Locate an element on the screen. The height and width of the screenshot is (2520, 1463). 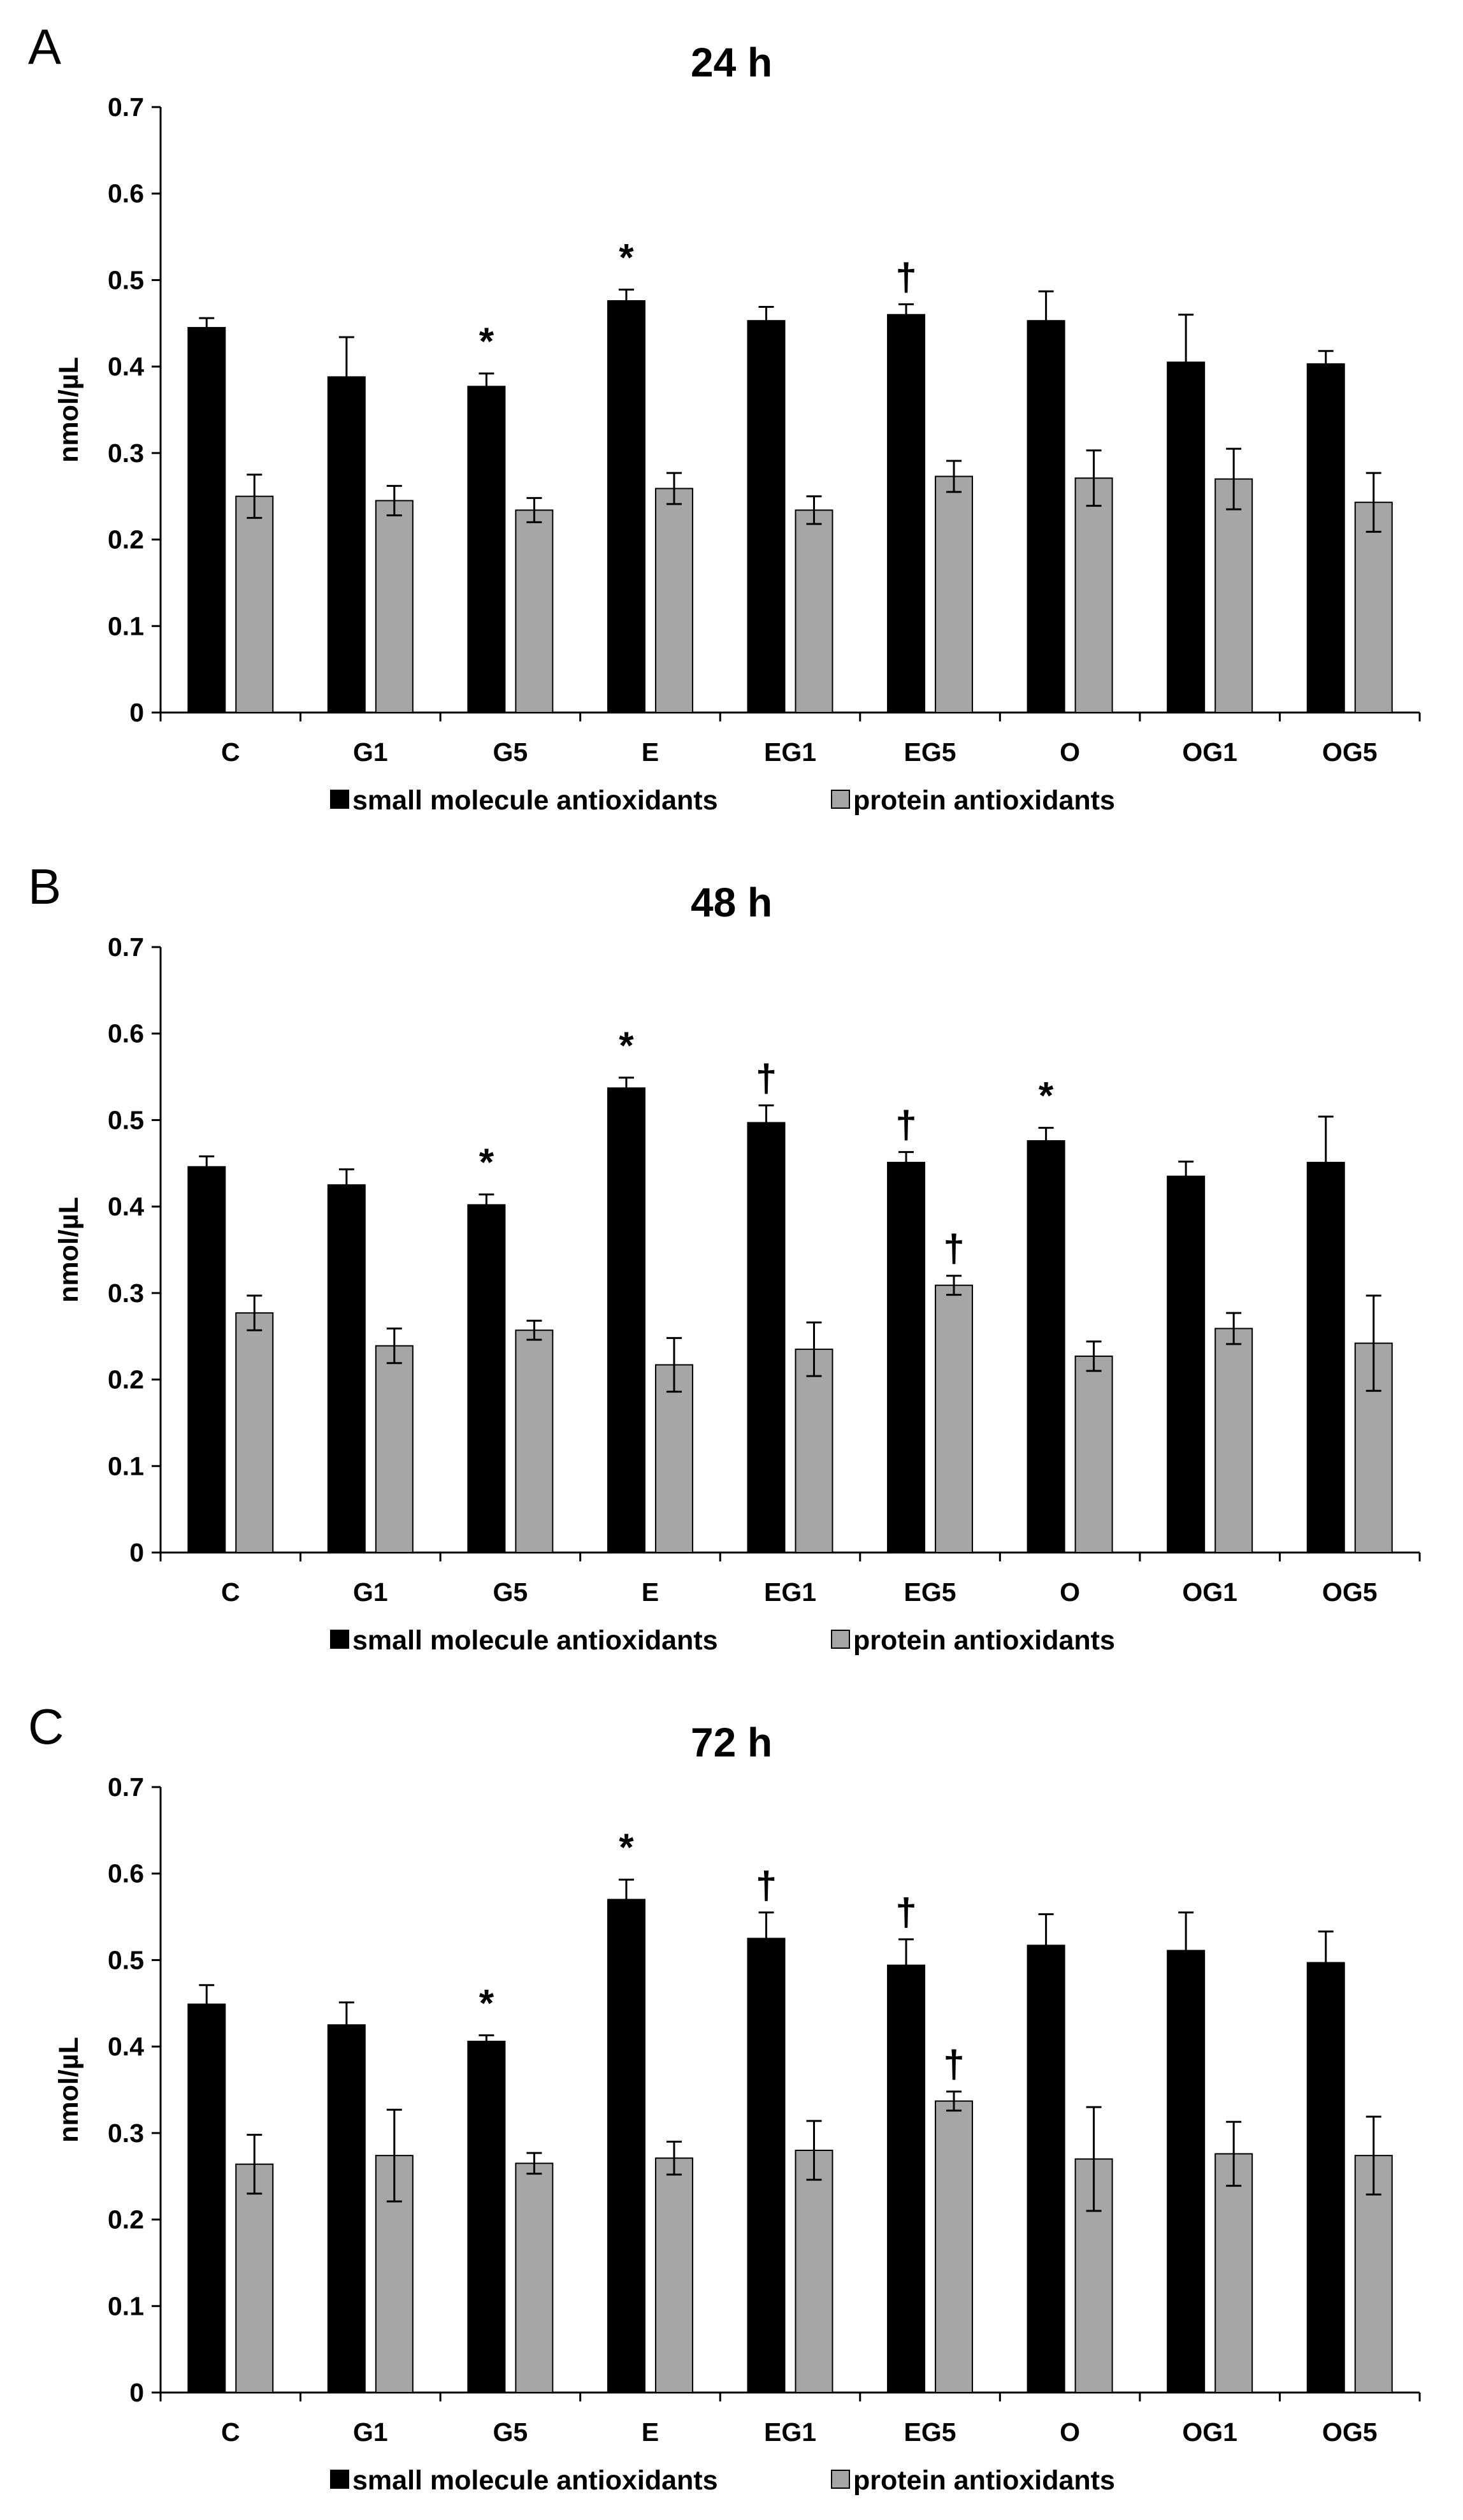
y-tick-label: 0.4 is located at coordinates (126, 1206).